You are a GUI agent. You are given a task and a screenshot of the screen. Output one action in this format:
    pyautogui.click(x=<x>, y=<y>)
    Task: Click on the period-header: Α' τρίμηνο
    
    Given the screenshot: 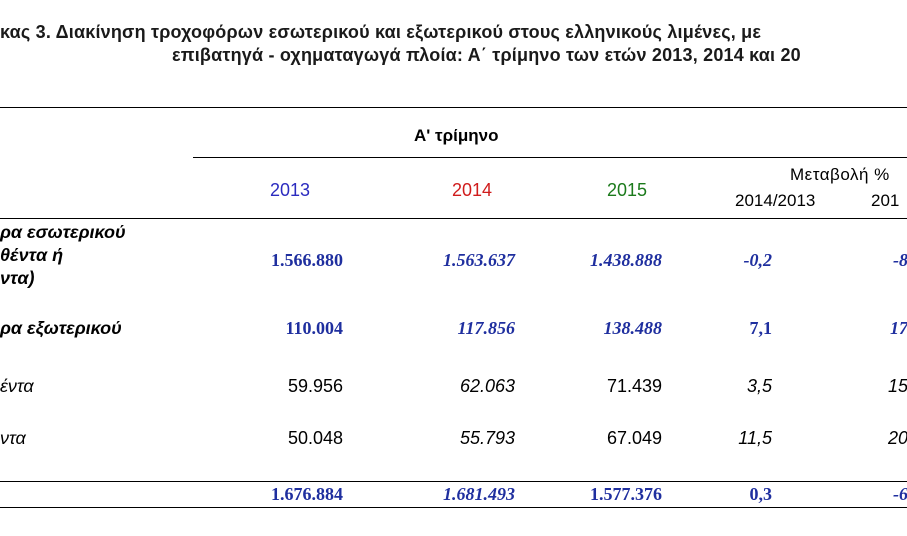 What is the action you would take?
    pyautogui.click(x=456, y=135)
    